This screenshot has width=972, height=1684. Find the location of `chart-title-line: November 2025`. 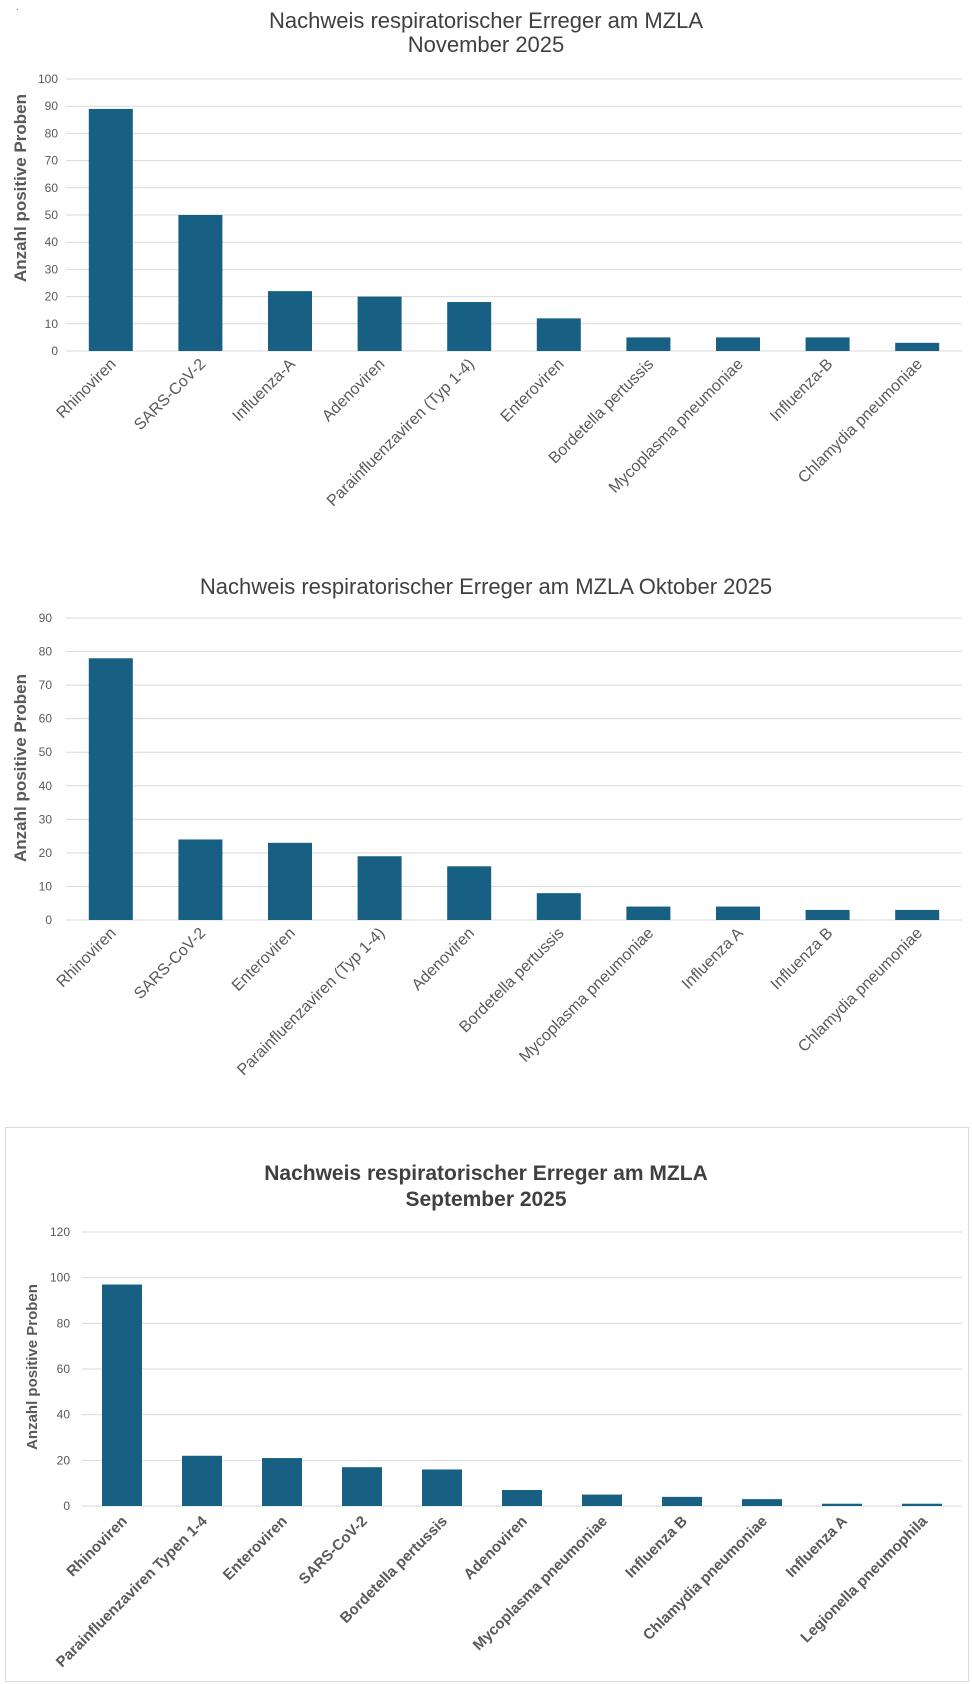

chart-title-line: November 2025 is located at coordinates (486, 44).